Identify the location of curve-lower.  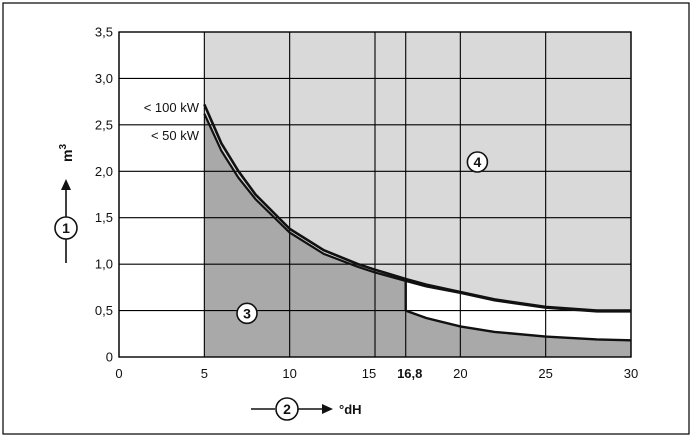
(518, 325).